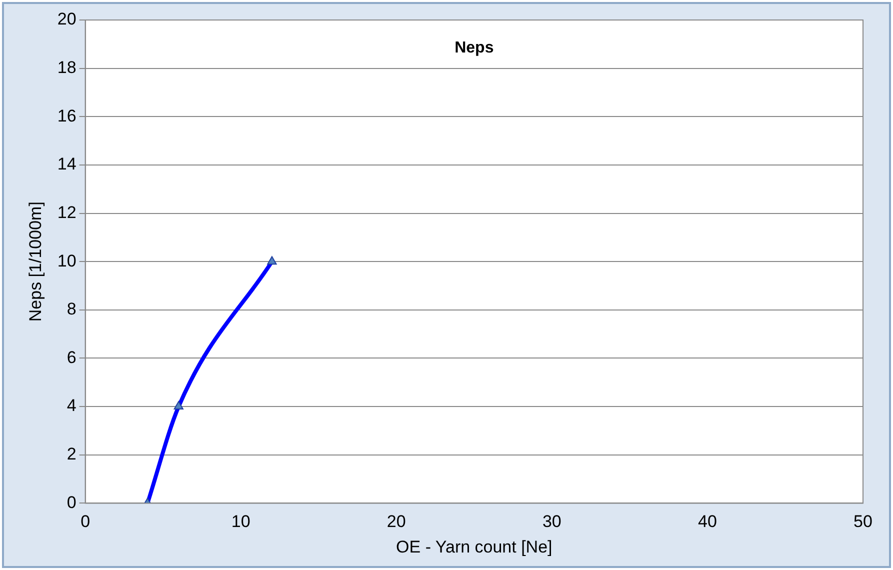 The width and height of the screenshot is (893, 570). Describe the element at coordinates (35, 262) in the screenshot. I see `y-axis-title: Neps [1/1000m]` at that location.